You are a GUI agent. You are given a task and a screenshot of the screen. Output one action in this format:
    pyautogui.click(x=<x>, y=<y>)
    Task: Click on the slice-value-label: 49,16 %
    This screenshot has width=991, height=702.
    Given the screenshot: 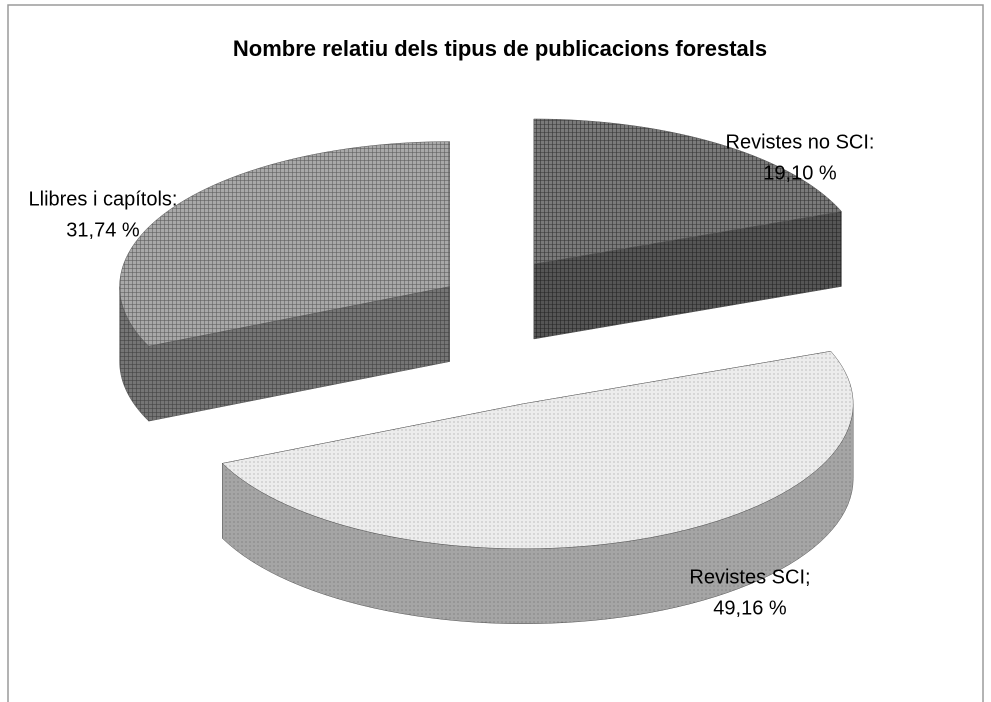 What is the action you would take?
    pyautogui.click(x=750, y=608)
    